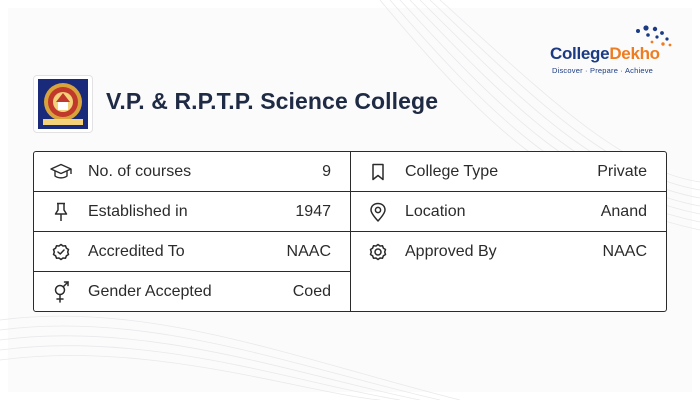 The image size is (700, 400). I want to click on approved-badge-icon, so click(378, 252).